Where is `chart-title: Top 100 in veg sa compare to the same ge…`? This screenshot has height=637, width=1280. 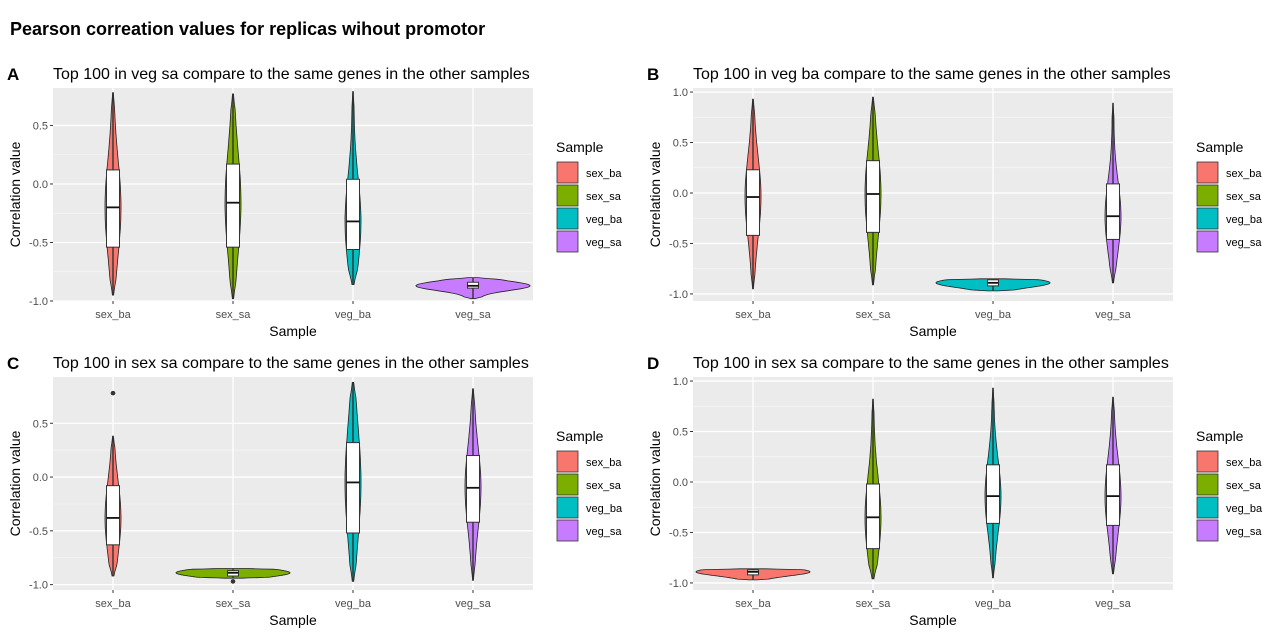
chart-title: Top 100 in veg sa compare to the same ge… is located at coordinates (291, 74).